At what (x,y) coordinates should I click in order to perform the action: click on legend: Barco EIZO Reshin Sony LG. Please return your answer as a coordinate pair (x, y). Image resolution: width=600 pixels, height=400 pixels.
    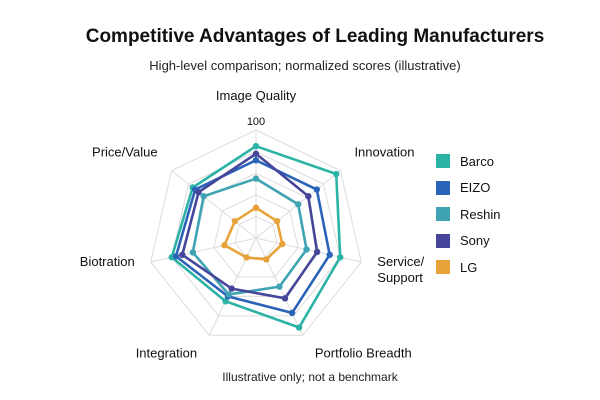
    Looking at the image, I should click on (468, 214).